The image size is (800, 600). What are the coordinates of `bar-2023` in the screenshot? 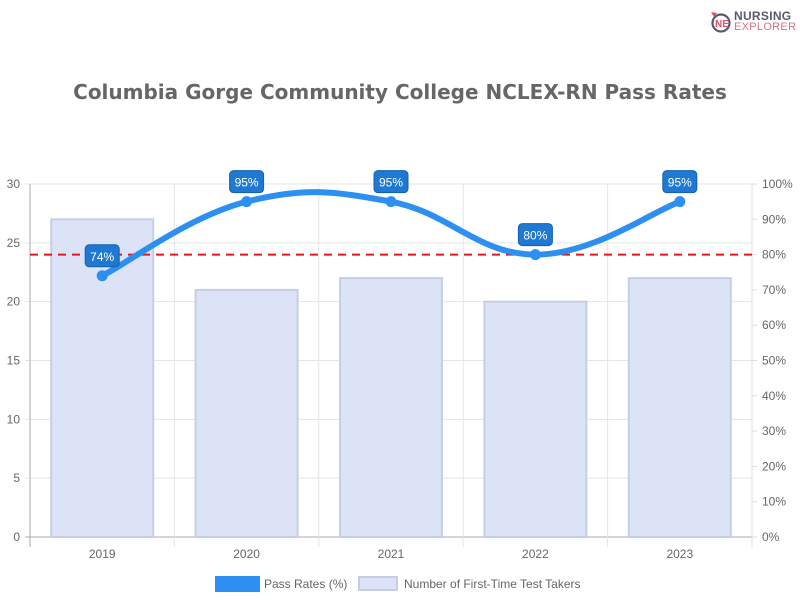 It's located at (679, 407).